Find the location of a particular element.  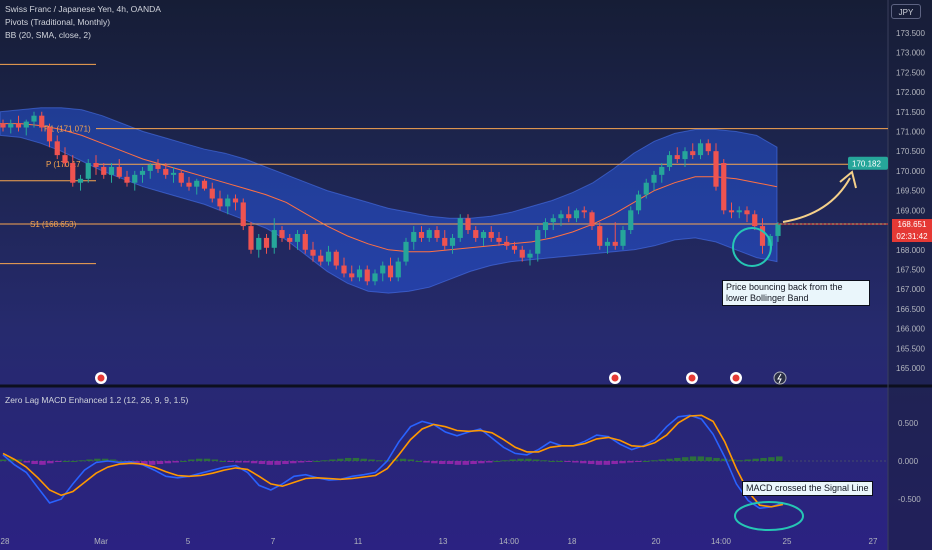

price-tick-label: 167.500 is located at coordinates (910, 269).